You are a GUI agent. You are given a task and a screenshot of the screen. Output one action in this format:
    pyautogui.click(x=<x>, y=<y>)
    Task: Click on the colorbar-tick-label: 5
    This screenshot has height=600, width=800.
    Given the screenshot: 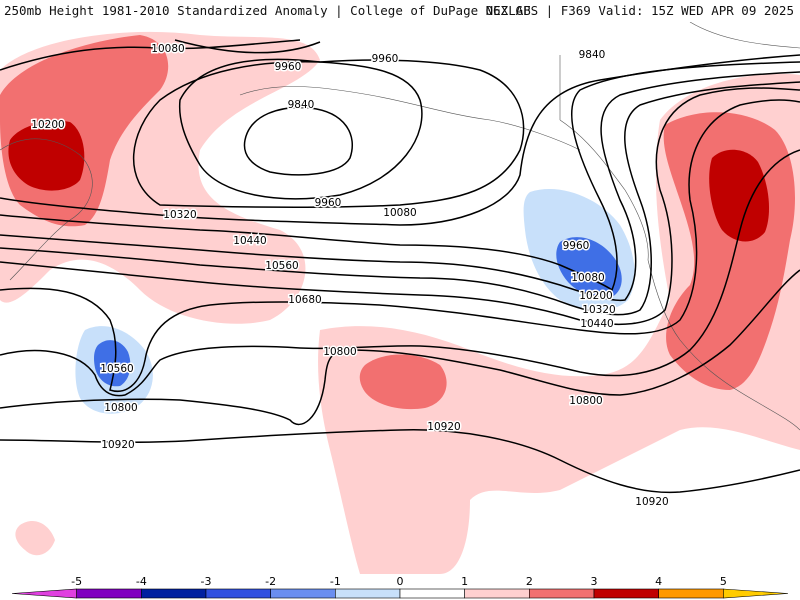 What is the action you would take?
    pyautogui.click(x=723, y=581)
    